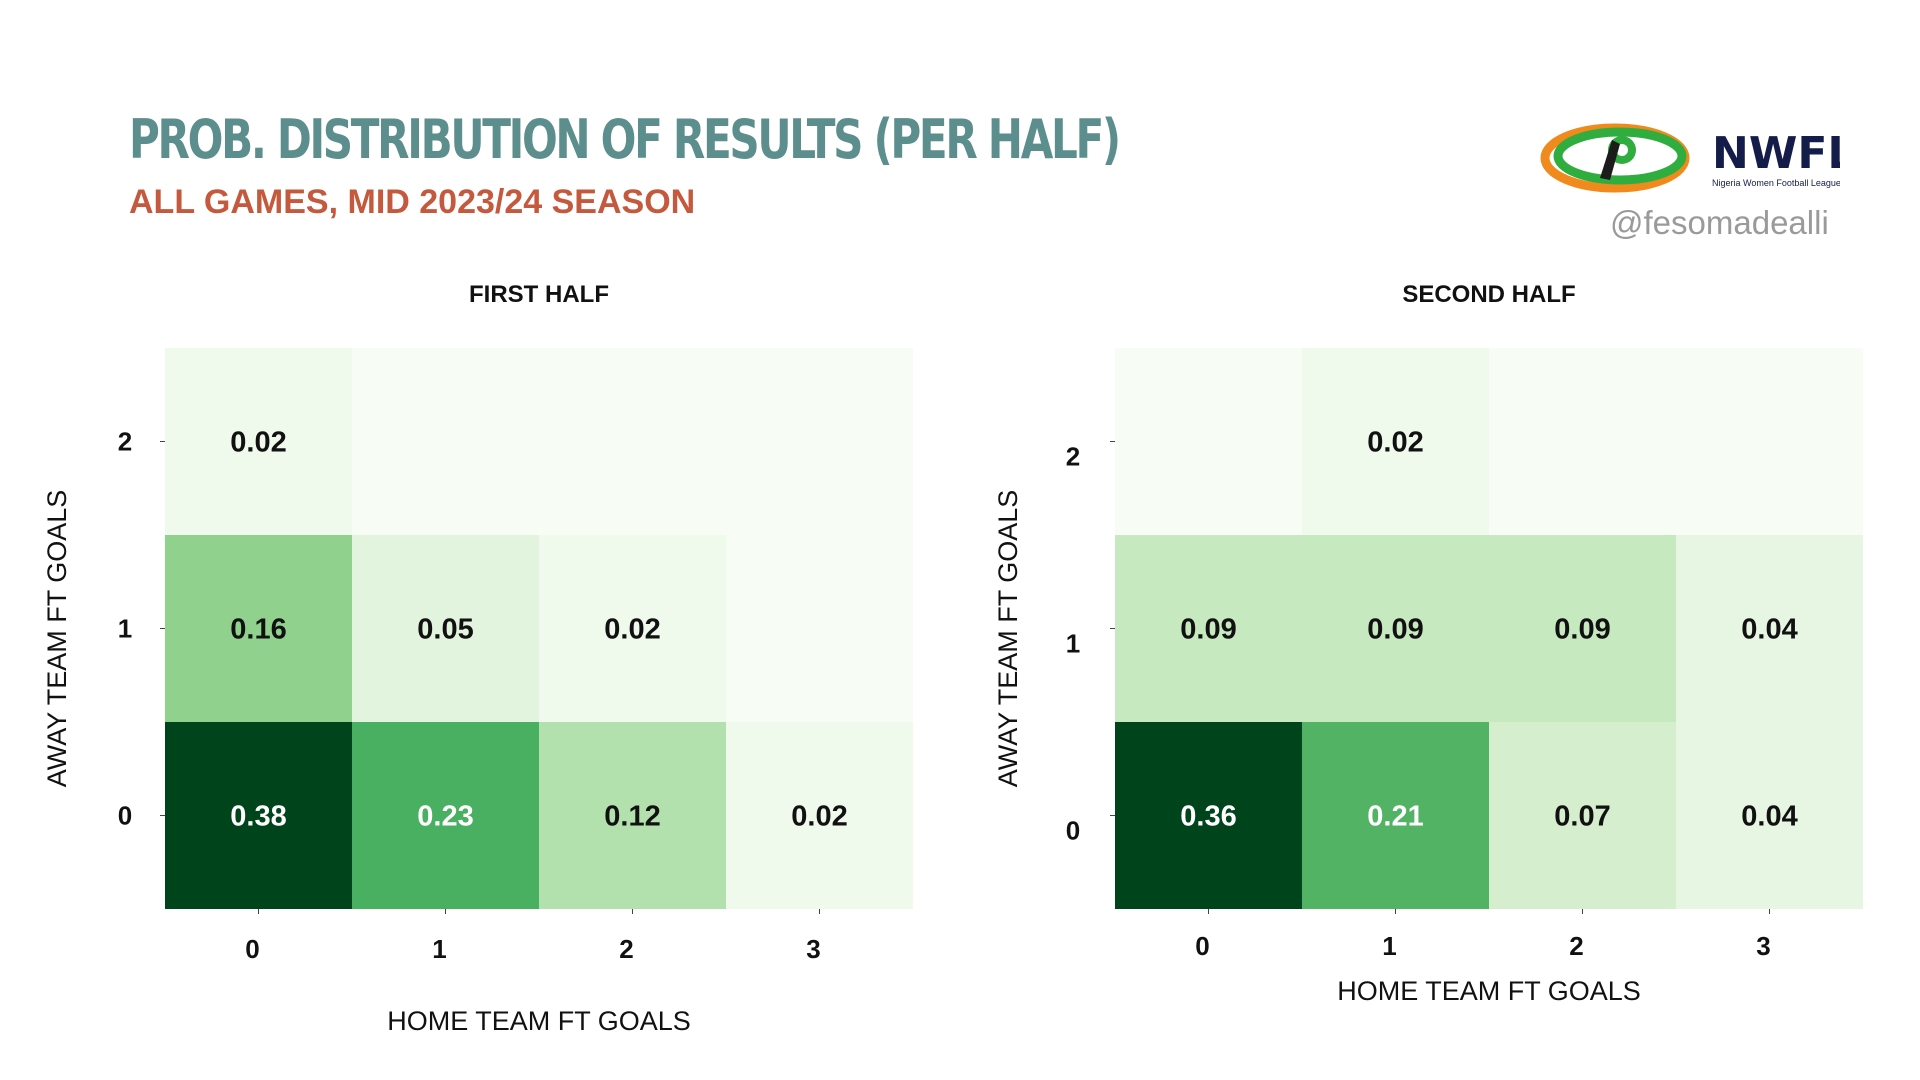 Image resolution: width=1920 pixels, height=1080 pixels. What do you see at coordinates (1389, 946) in the screenshot?
I see `panel-2-x-tick-label-1: 1` at bounding box center [1389, 946].